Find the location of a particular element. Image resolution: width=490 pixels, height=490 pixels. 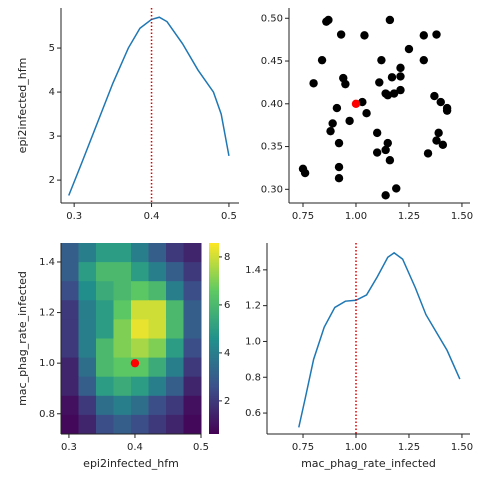

y-tick-label: 1.2 is located at coordinates (47, 313).